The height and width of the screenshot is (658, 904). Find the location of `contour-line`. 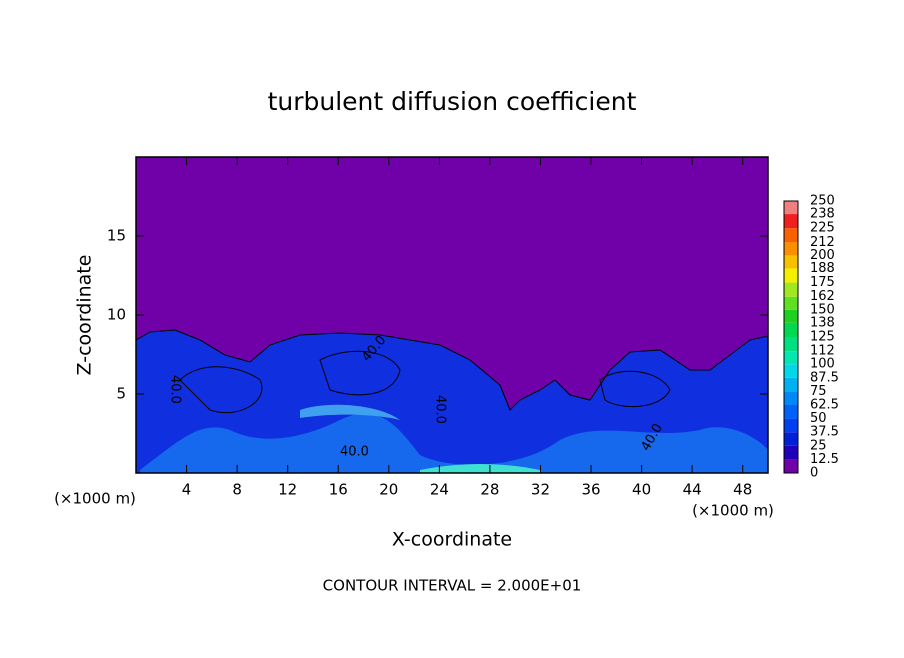

contour-line is located at coordinates (425, 382).